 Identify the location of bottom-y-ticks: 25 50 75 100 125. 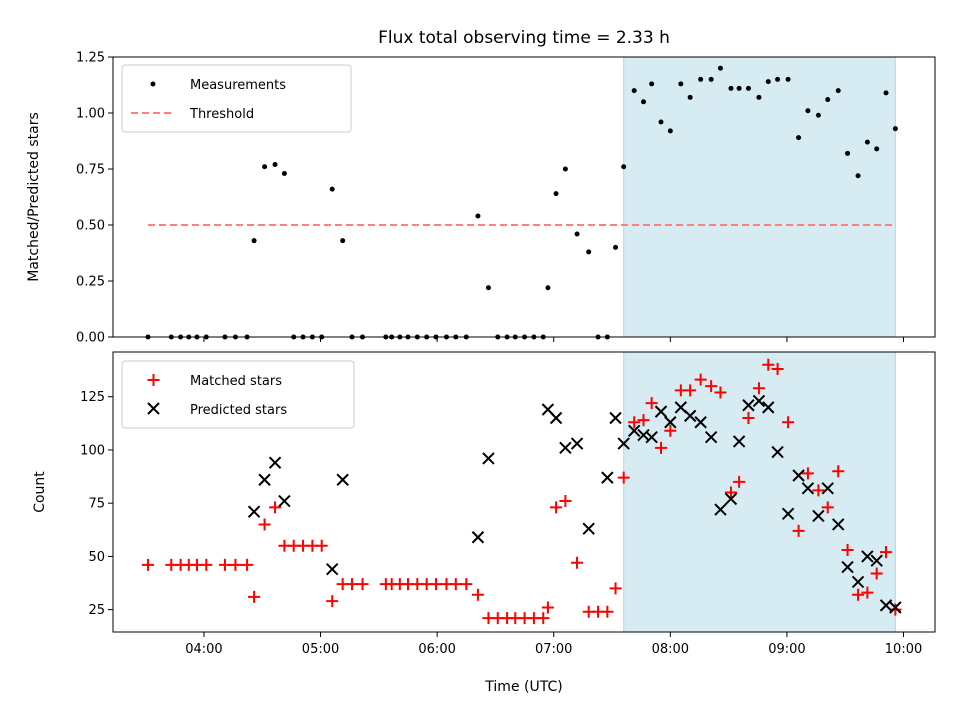
(96, 504).